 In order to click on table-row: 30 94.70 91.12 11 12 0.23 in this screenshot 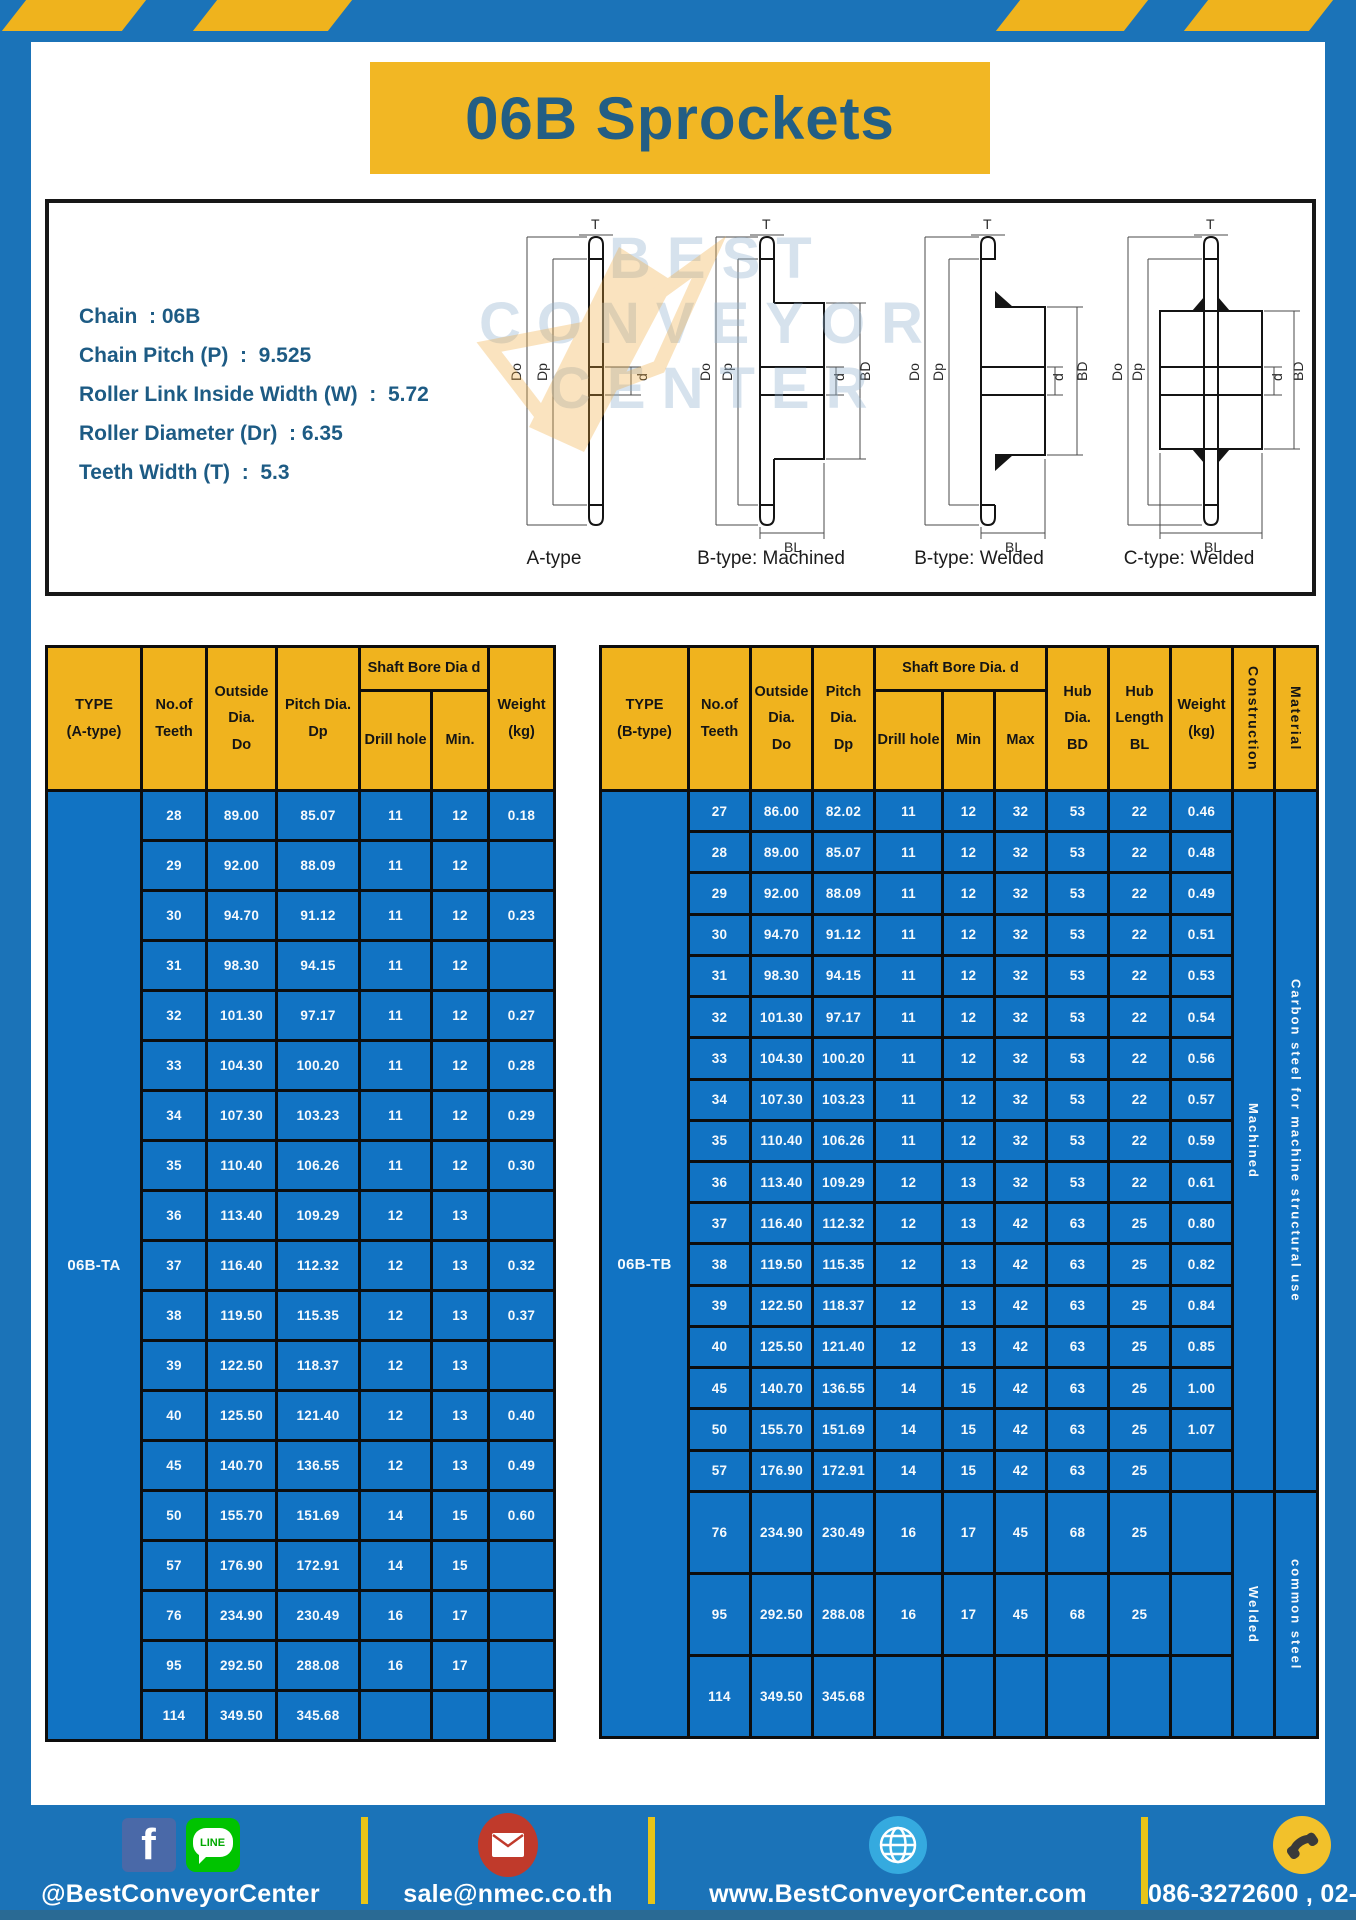, I will do `click(302, 915)`.